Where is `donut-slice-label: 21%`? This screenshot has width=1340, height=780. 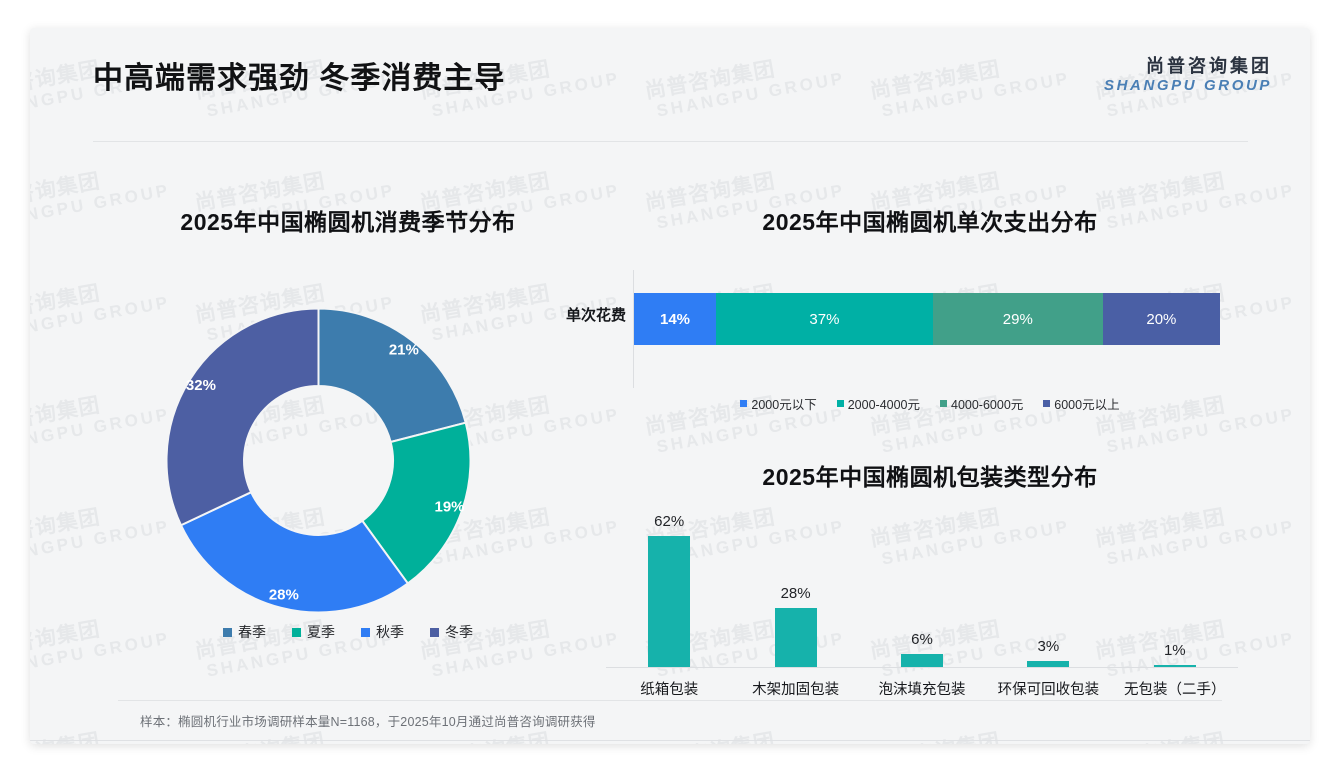
donut-slice-label: 21% is located at coordinates (404, 349).